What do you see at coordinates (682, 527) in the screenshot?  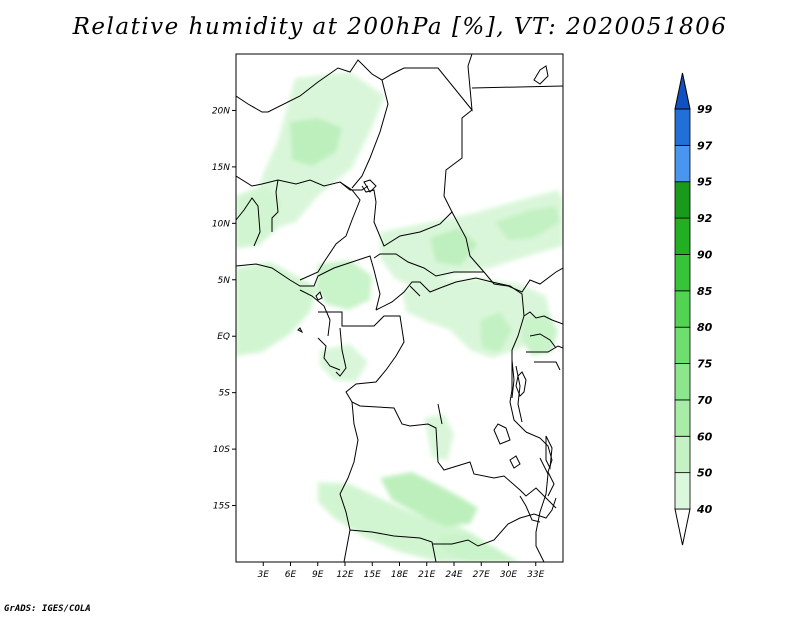 I see `colorbar-lower-triangle` at bounding box center [682, 527].